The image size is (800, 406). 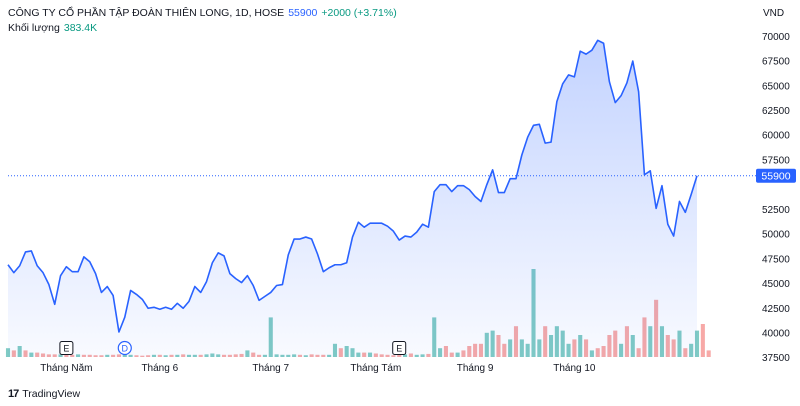 I want to click on y-tick-label: 67500, so click(x=776, y=62).